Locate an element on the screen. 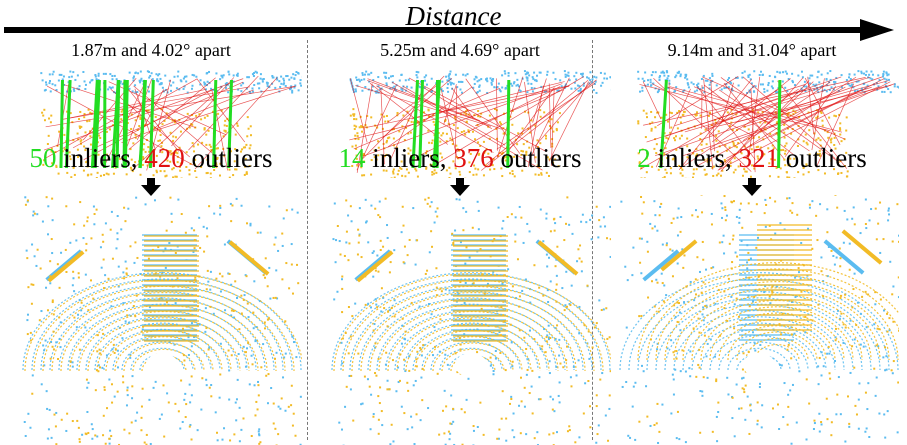 The image size is (907, 445). panel-caption: 1.87m and 4.02° apart is located at coordinates (151, 50).